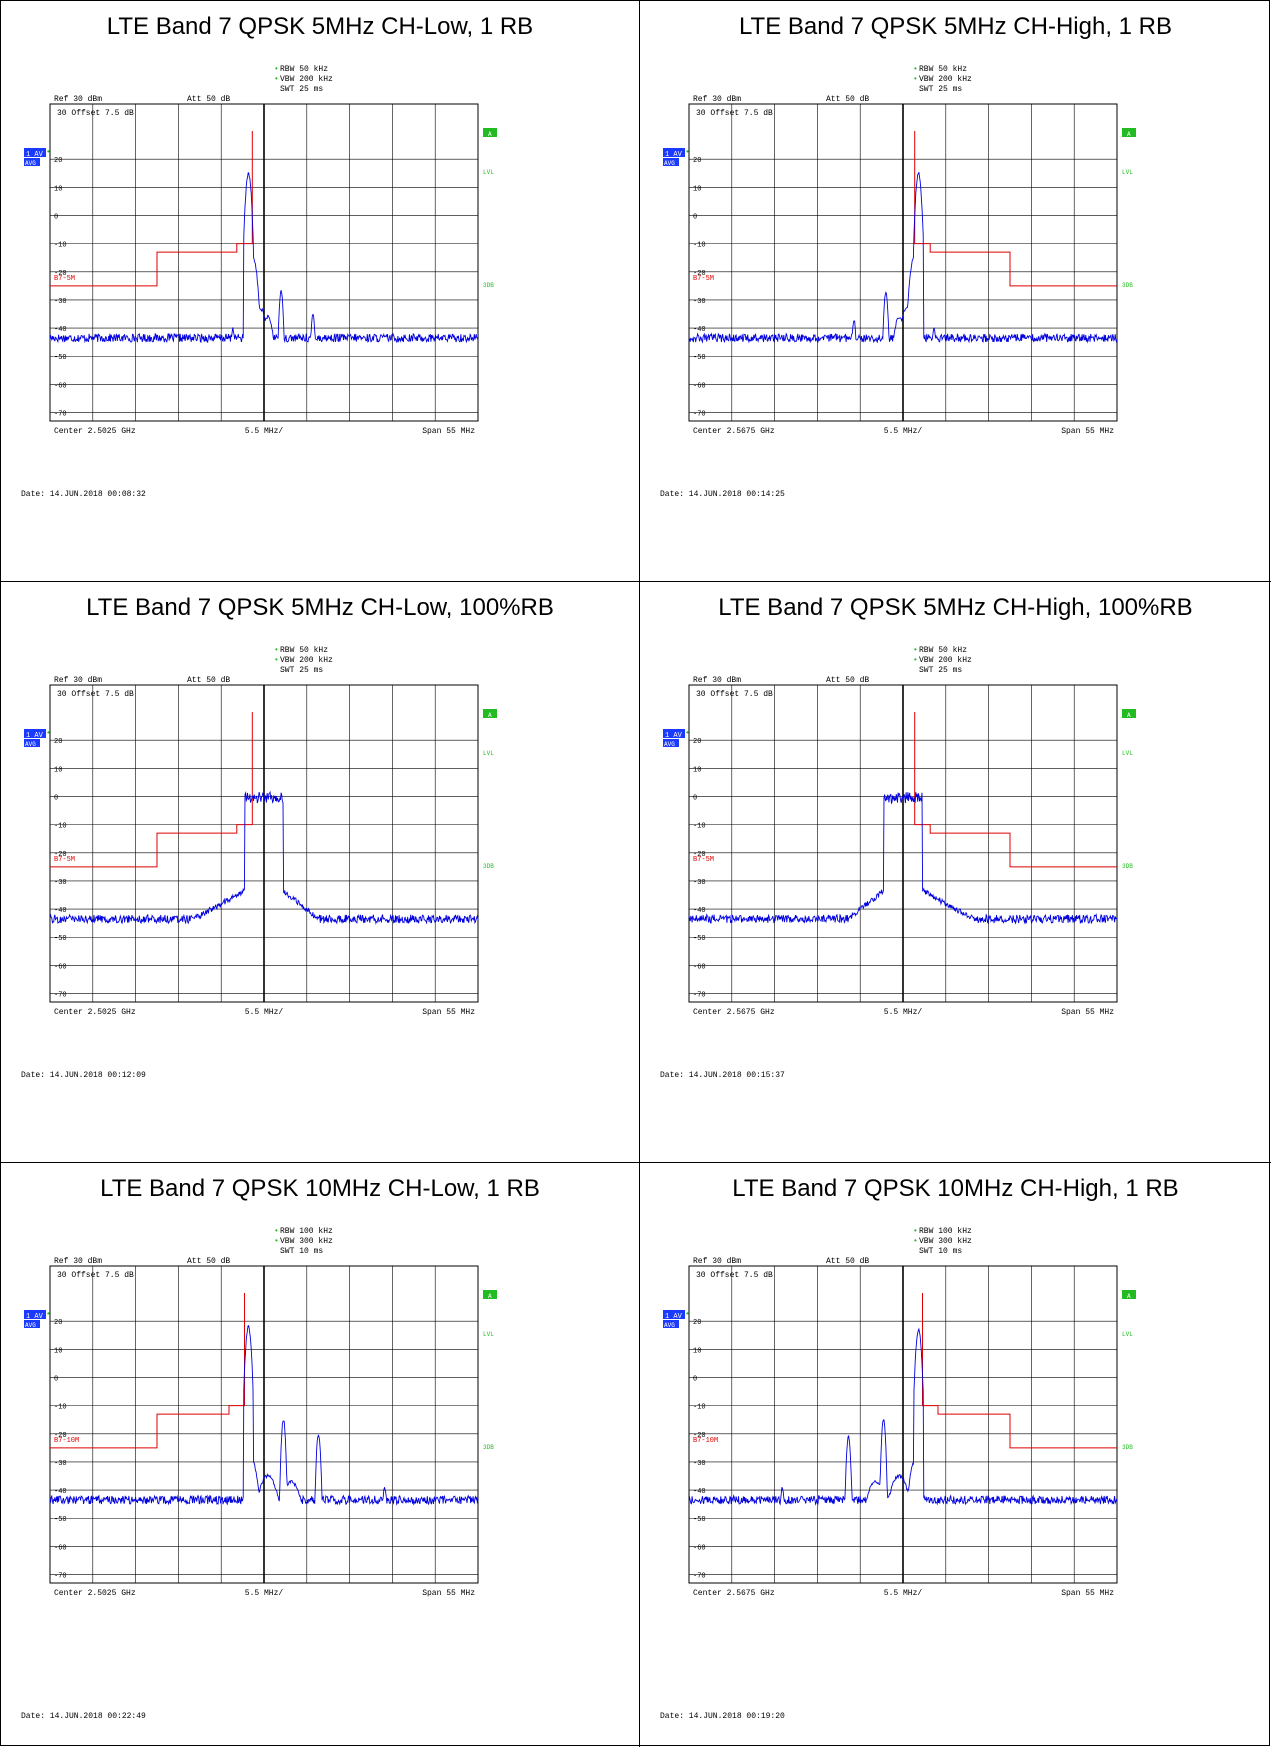 The image size is (1271, 1747). What do you see at coordinates (722, 1716) in the screenshot?
I see `date-stamp: Date: 14.JUN.2018 00:19:20` at bounding box center [722, 1716].